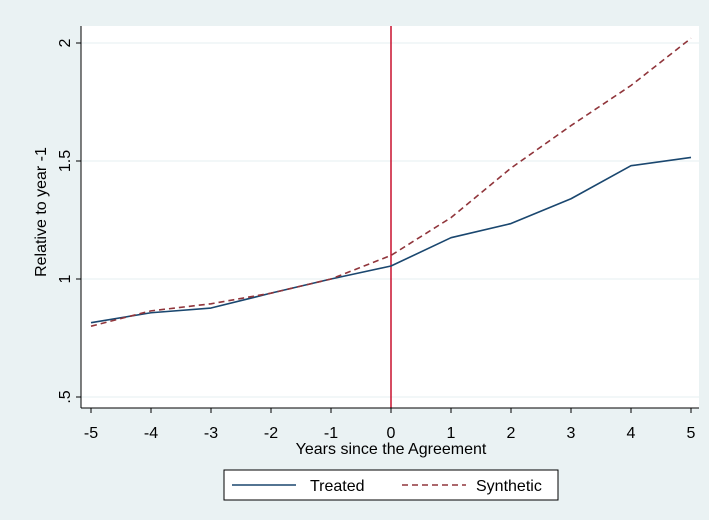  Describe the element at coordinates (91, 433) in the screenshot. I see `x-tick-label: -5` at that location.